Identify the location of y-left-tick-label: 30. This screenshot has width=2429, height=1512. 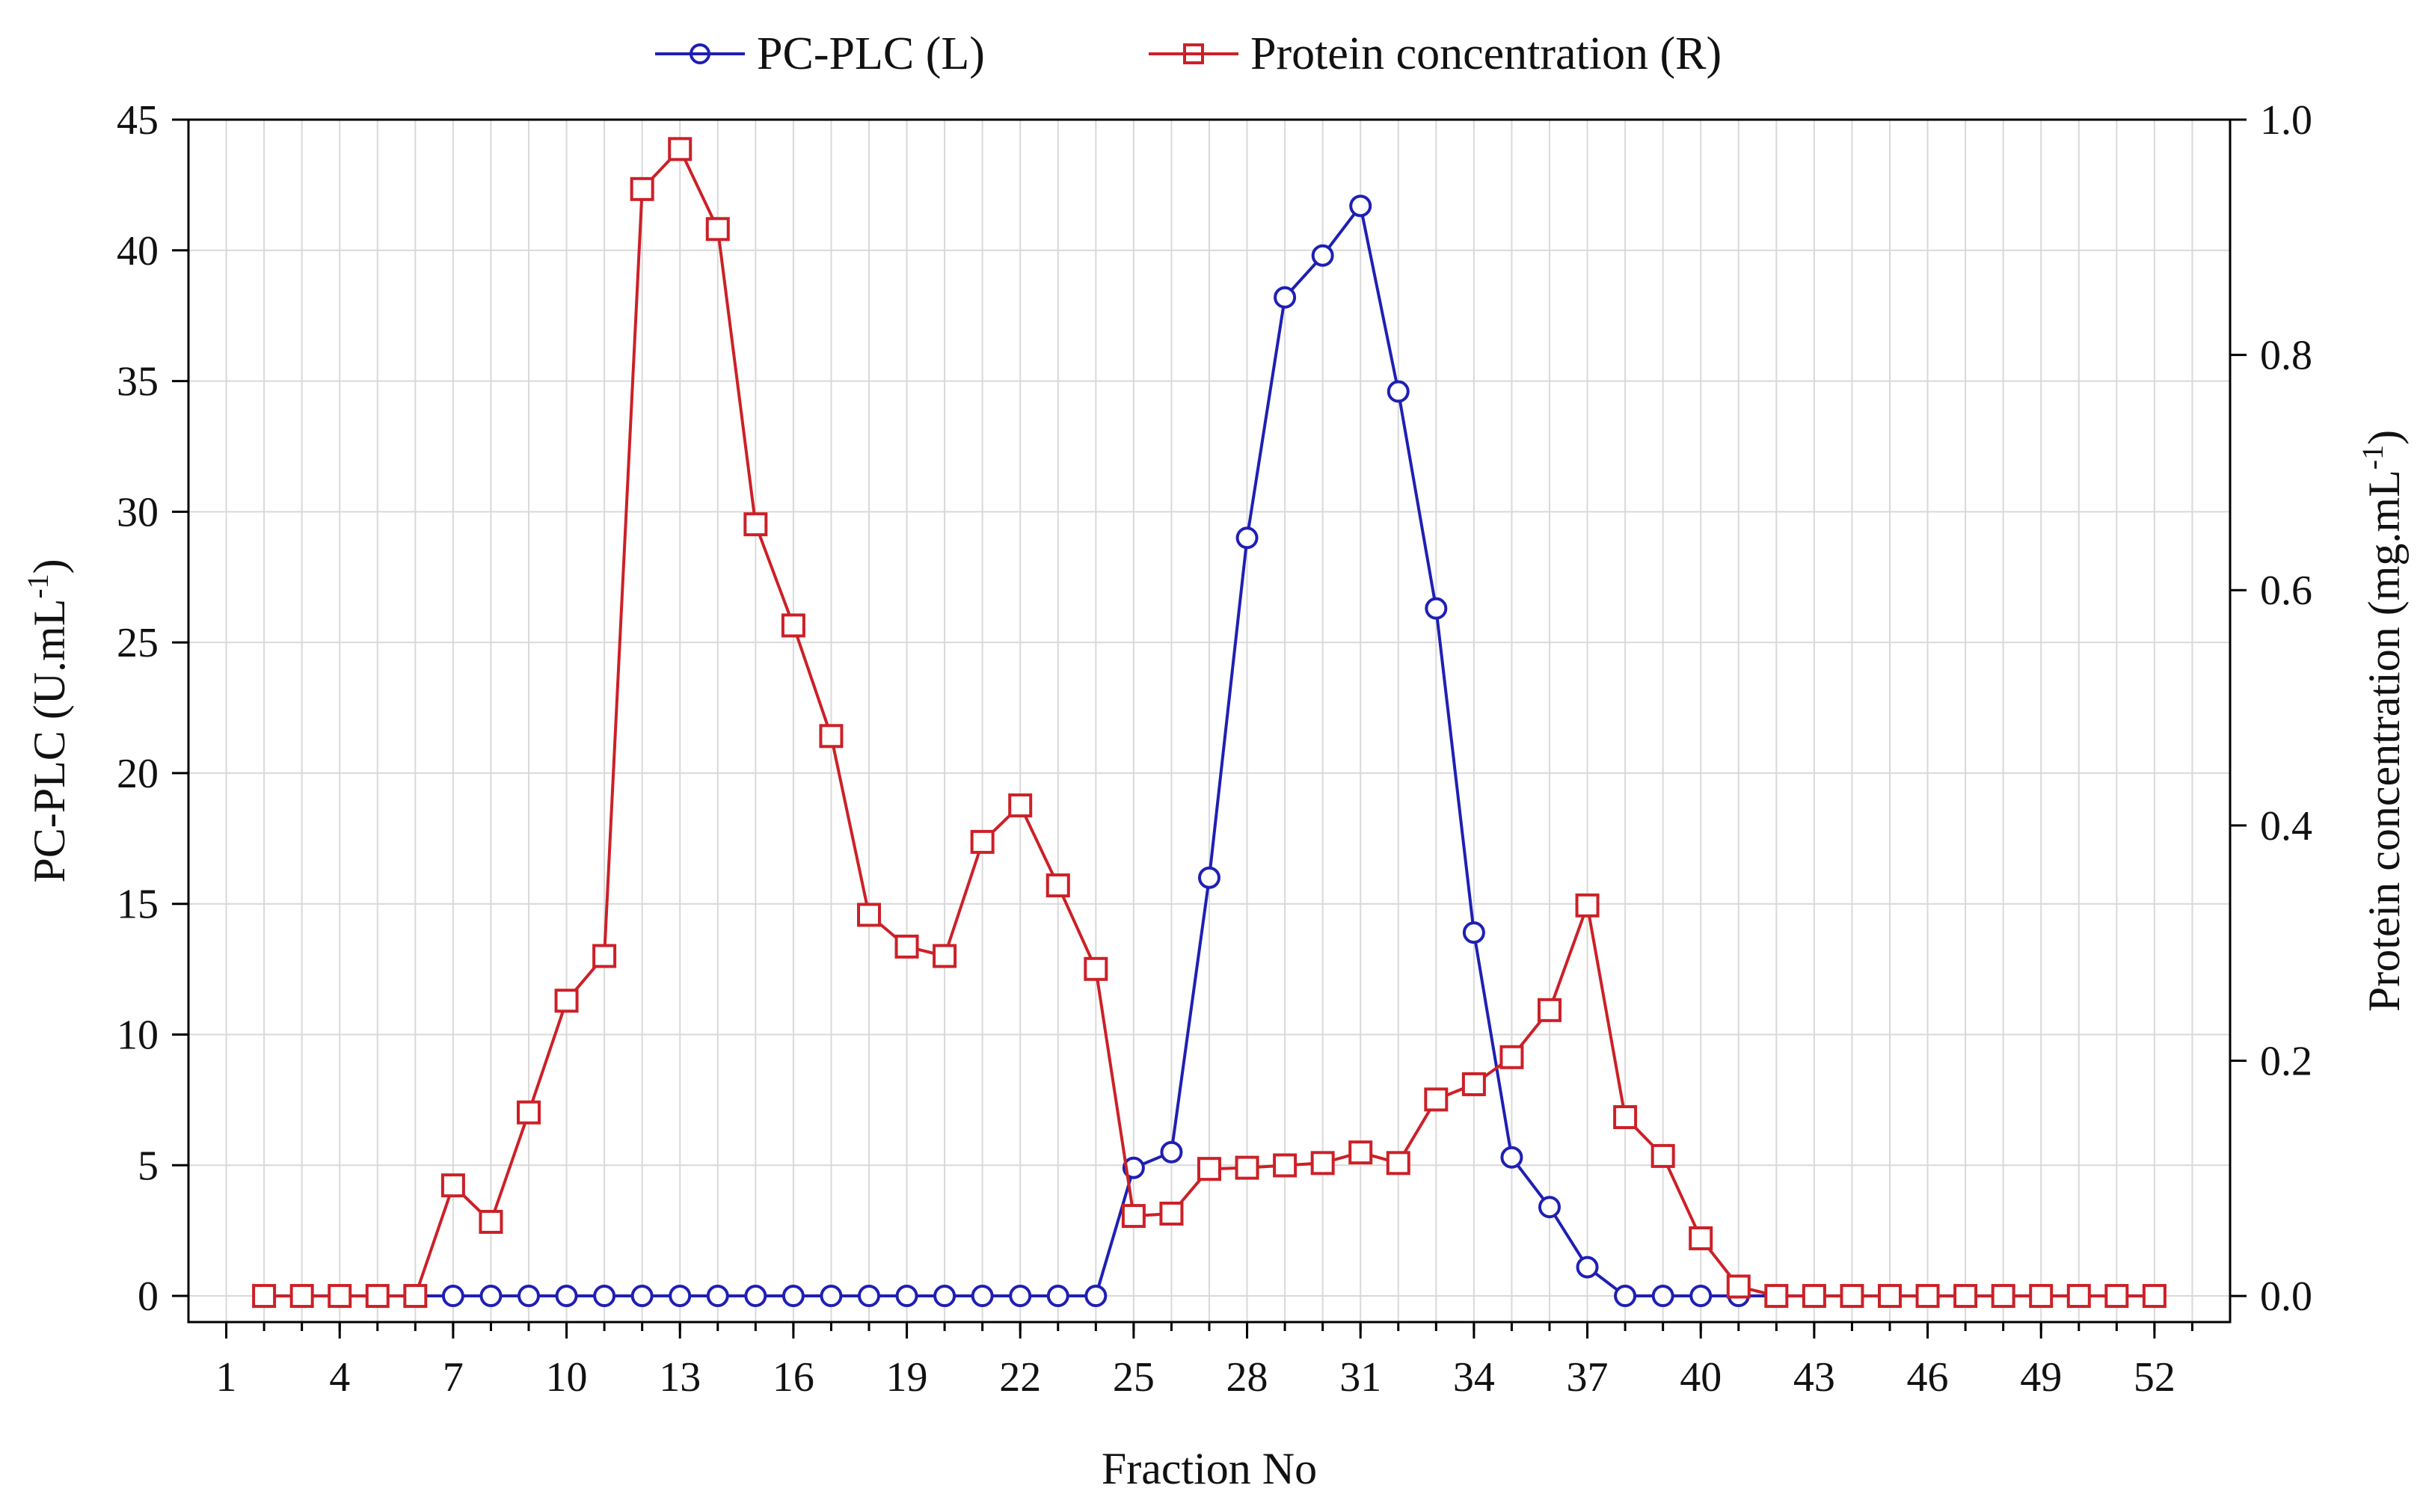
(138, 512).